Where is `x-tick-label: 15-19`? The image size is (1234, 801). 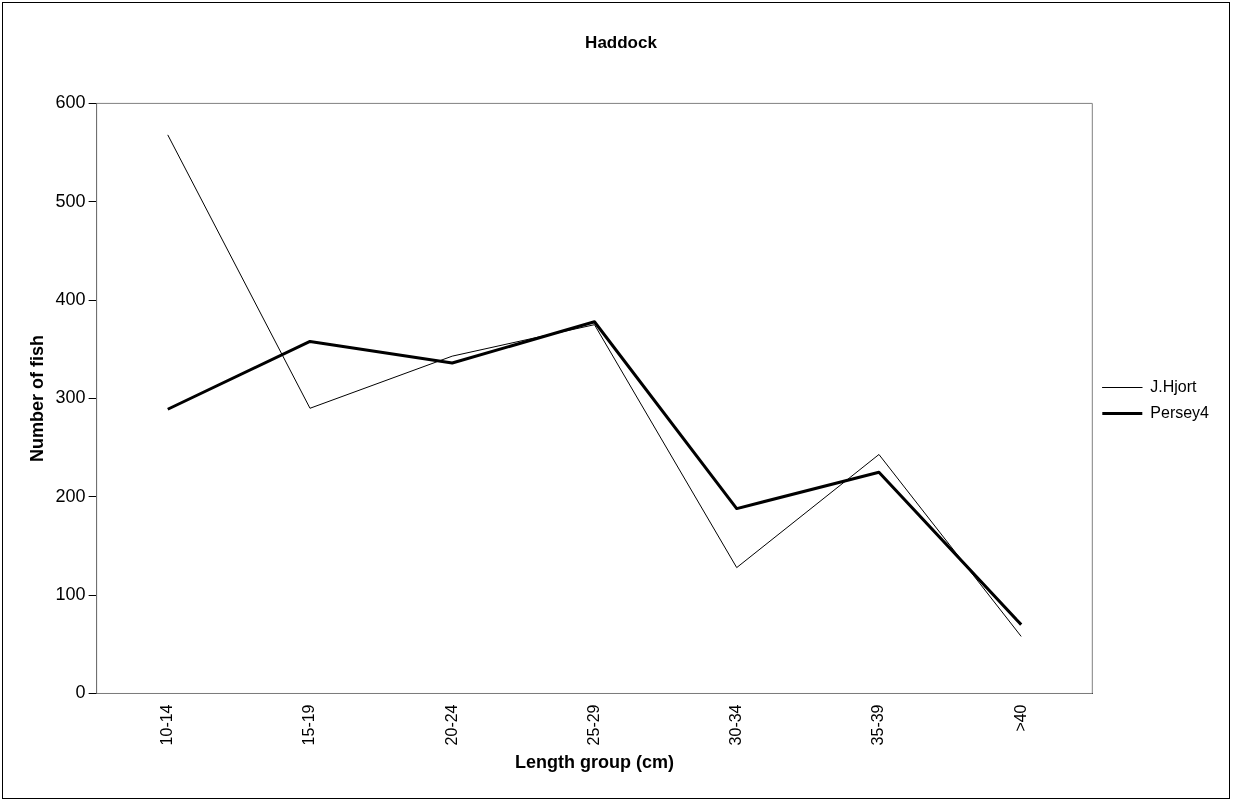 x-tick-label: 15-19 is located at coordinates (309, 725).